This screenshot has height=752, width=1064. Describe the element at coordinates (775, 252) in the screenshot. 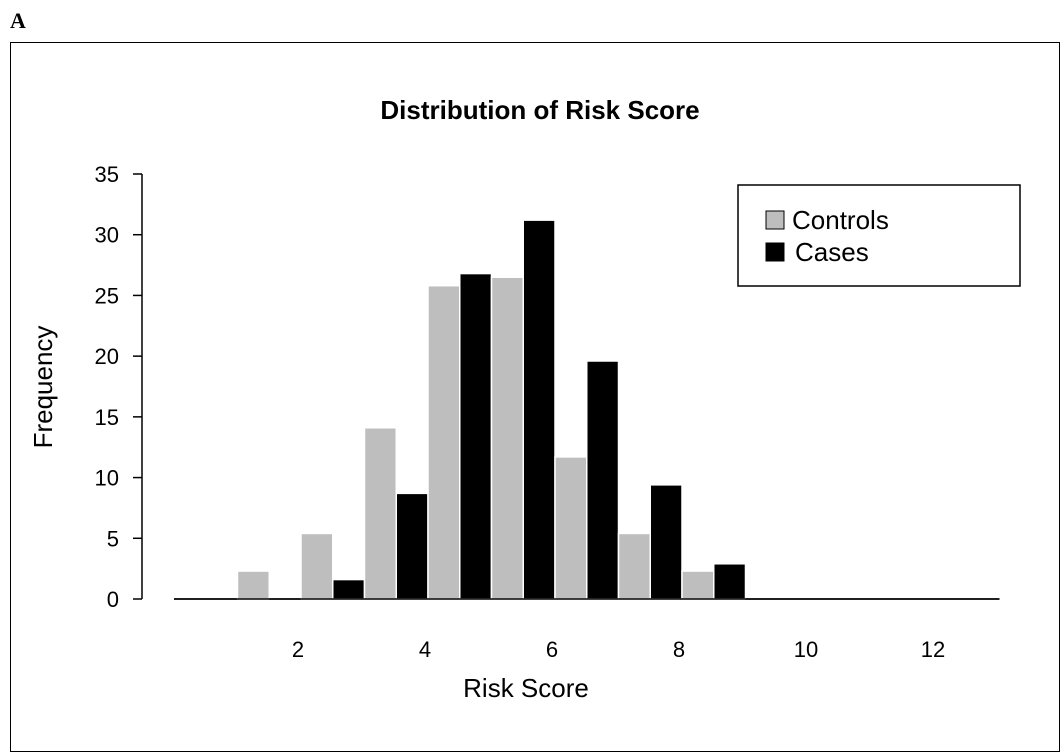

I see `legend-swatch-cases` at that location.